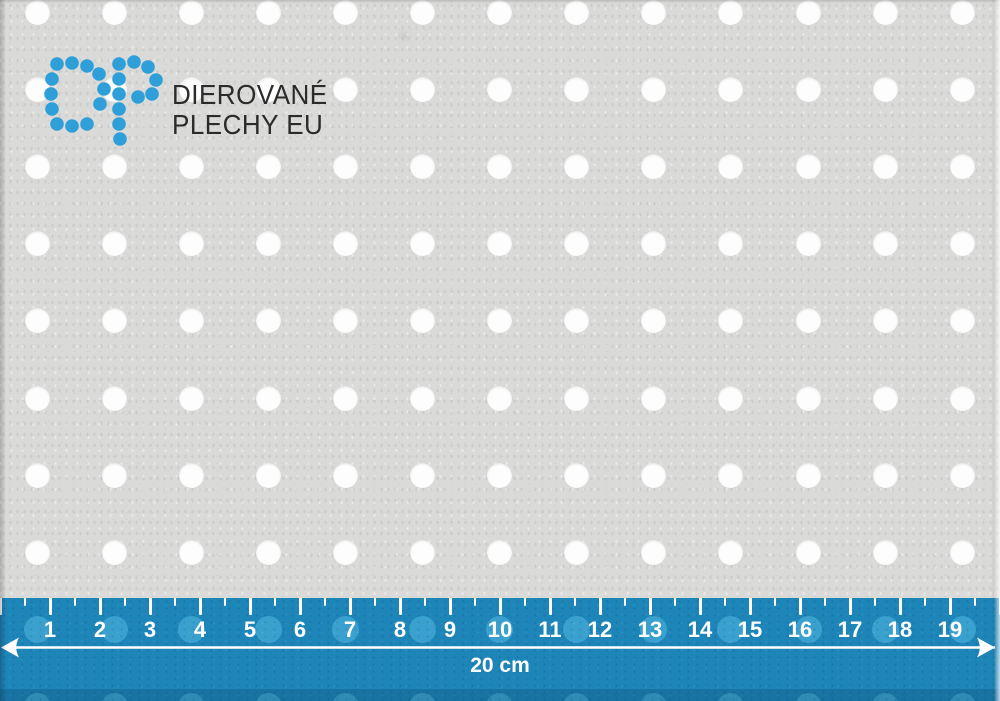 This screenshot has height=701, width=1000. I want to click on arrowhead-right, so click(986, 647).